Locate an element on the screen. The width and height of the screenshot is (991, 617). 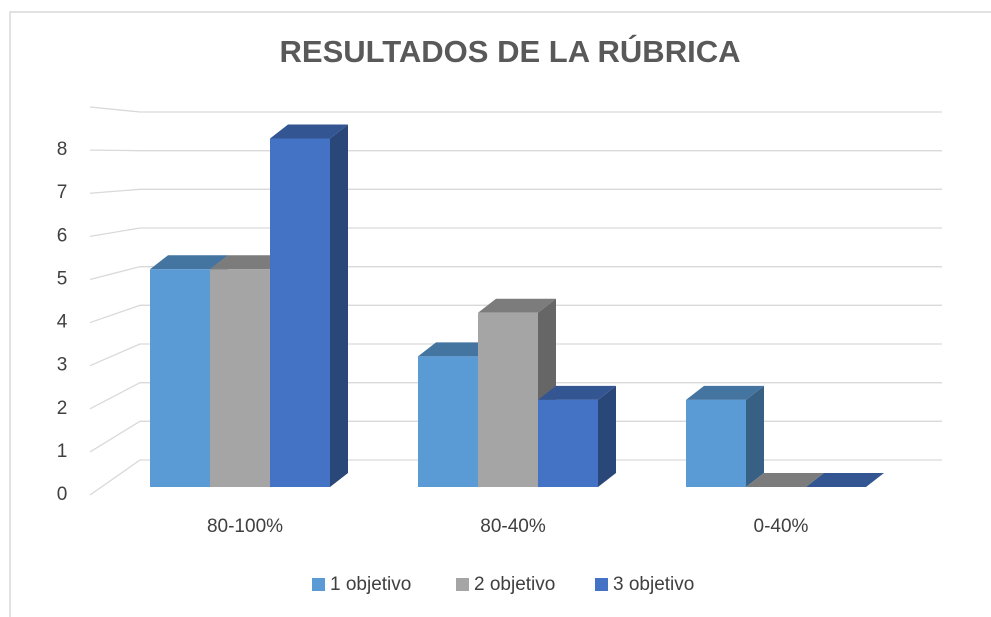
legend-label: 1 objetivo is located at coordinates (370, 584).